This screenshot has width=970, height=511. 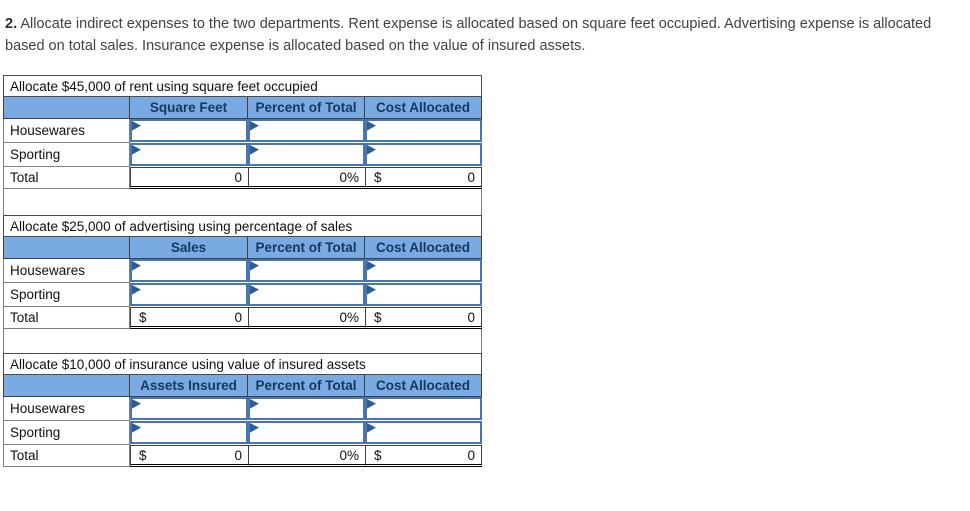 I want to click on input-insurance-housewares-assets, so click(x=189, y=409).